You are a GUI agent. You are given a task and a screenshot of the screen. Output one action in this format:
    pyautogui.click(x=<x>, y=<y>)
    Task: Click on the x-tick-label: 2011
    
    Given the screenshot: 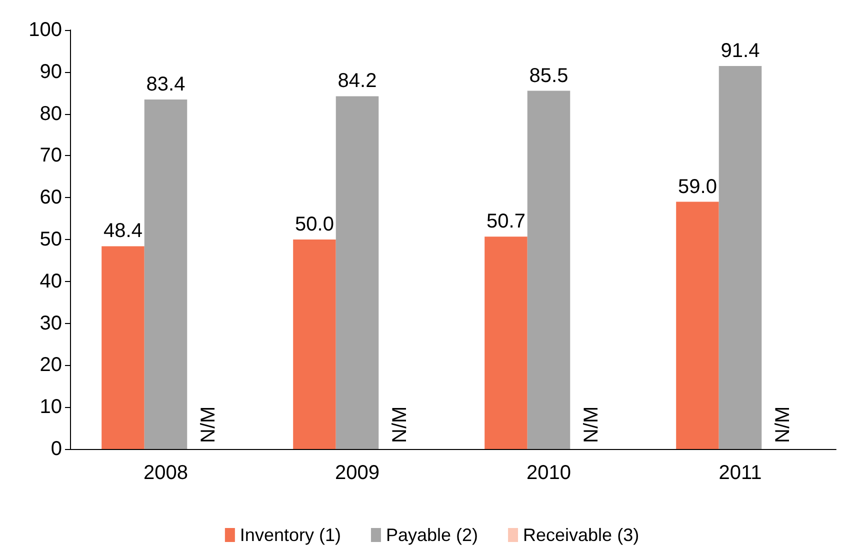 What is the action you would take?
    pyautogui.click(x=740, y=473)
    